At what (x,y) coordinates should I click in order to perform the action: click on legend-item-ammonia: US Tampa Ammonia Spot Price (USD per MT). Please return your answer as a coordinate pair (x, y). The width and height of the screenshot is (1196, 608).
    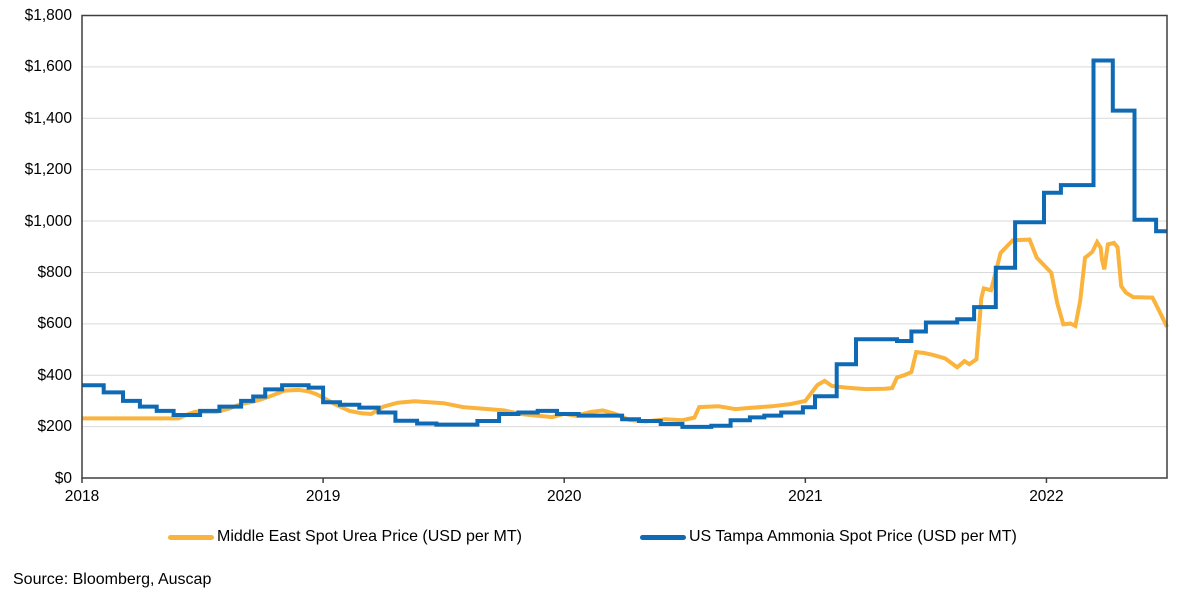
    Looking at the image, I should click on (828, 537).